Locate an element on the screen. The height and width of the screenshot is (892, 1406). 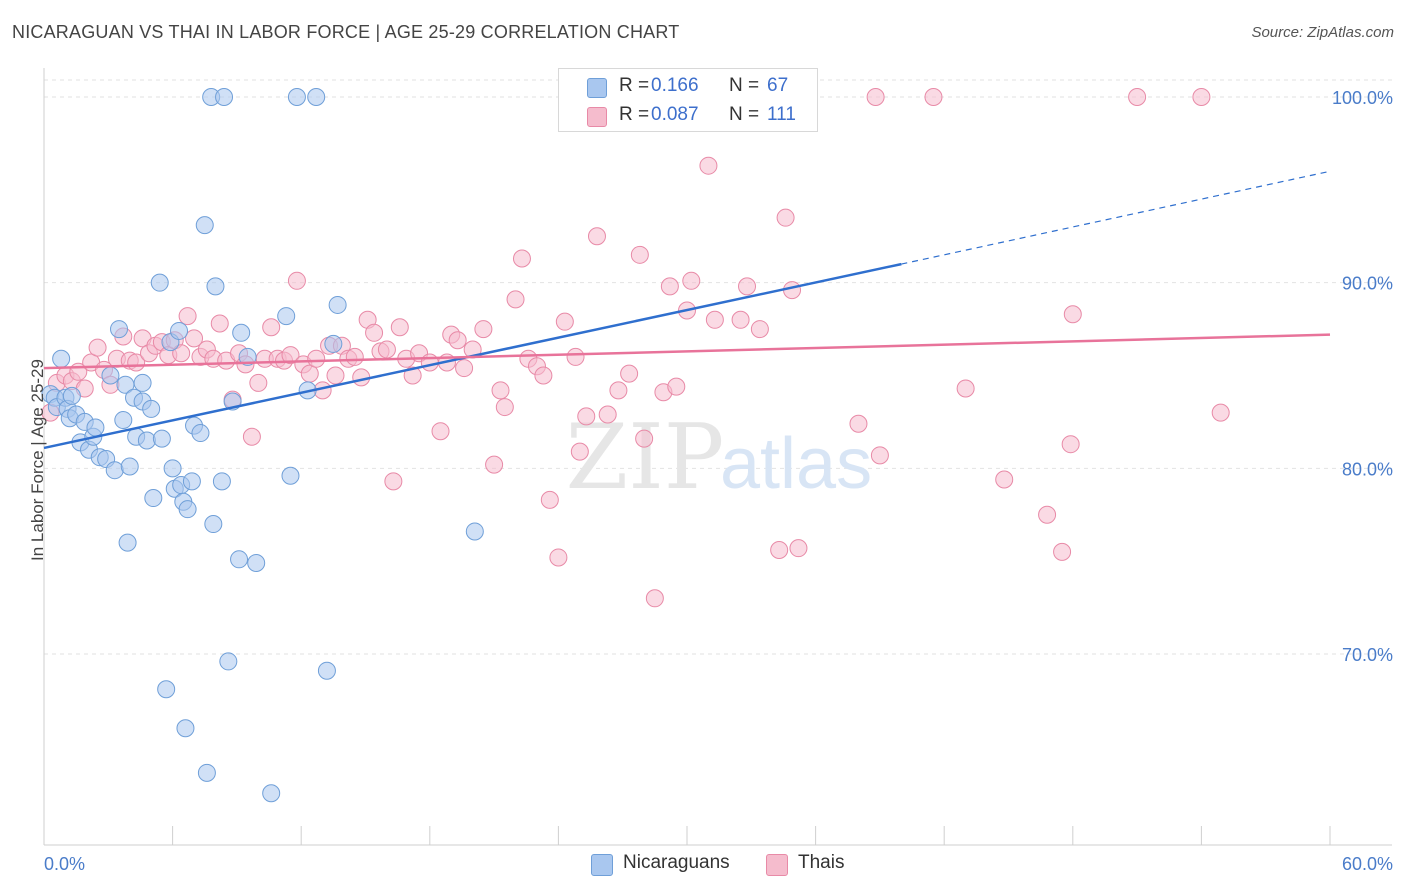
stats-row-thais: R = 0.087 N = 111 is located at coordinates (688, 116).